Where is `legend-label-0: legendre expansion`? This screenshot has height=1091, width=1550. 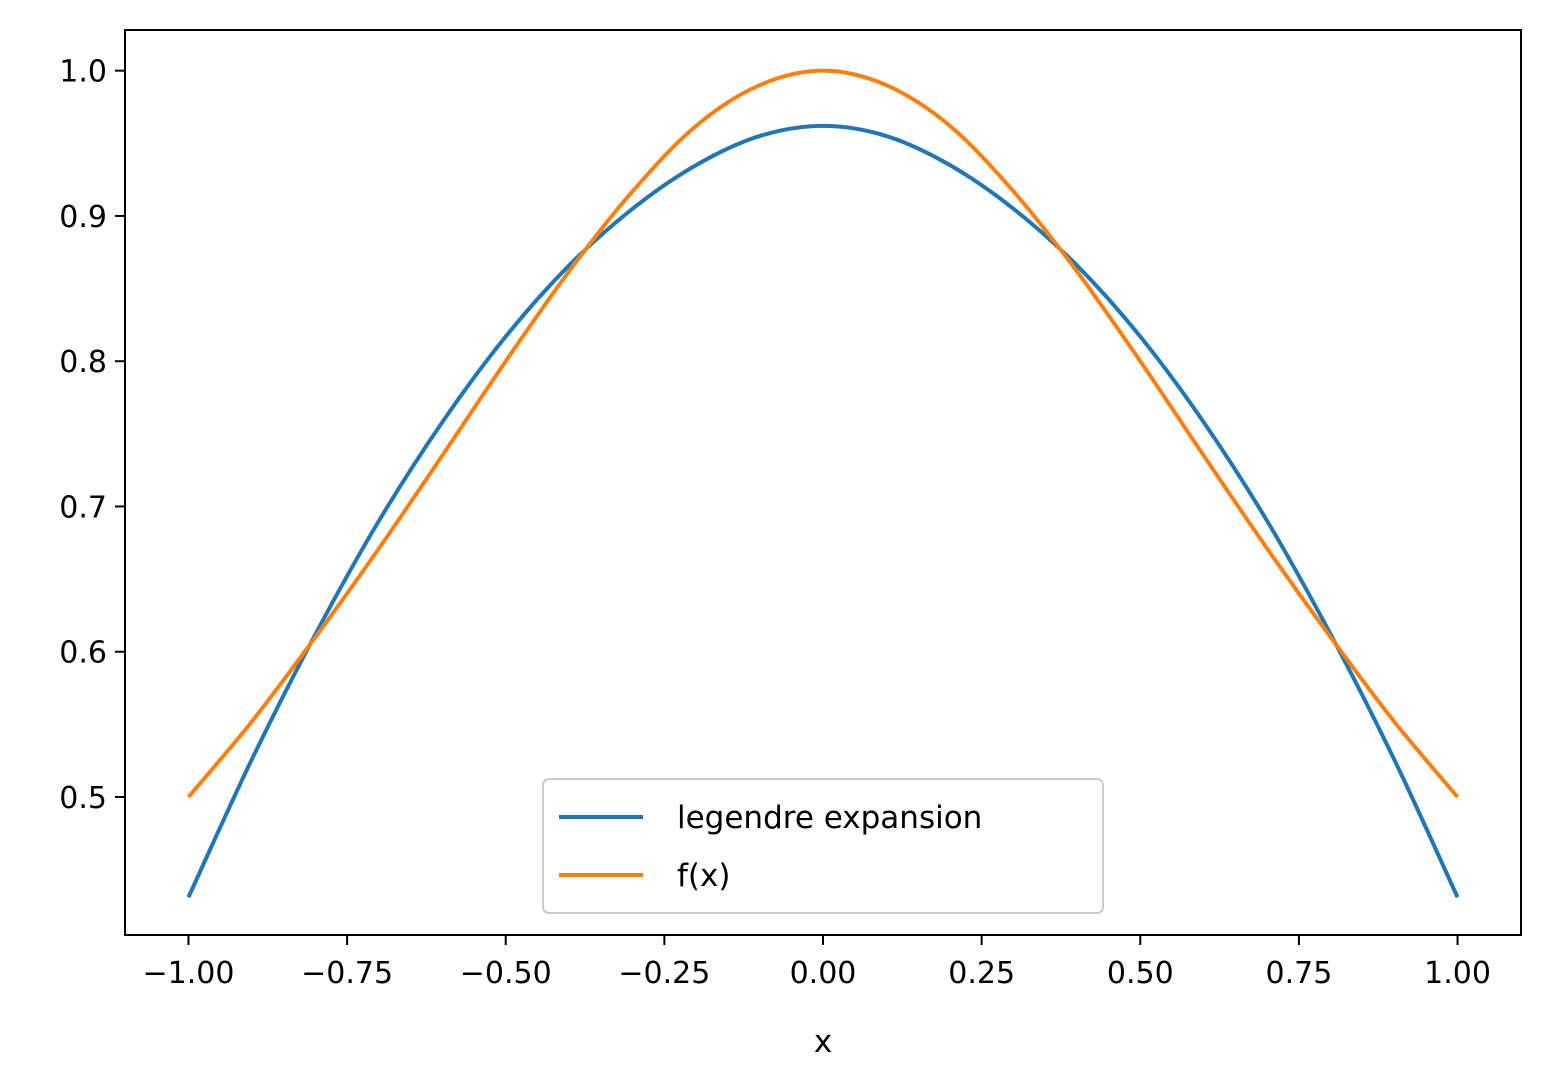
legend-label-0: legendre expansion is located at coordinates (829, 818).